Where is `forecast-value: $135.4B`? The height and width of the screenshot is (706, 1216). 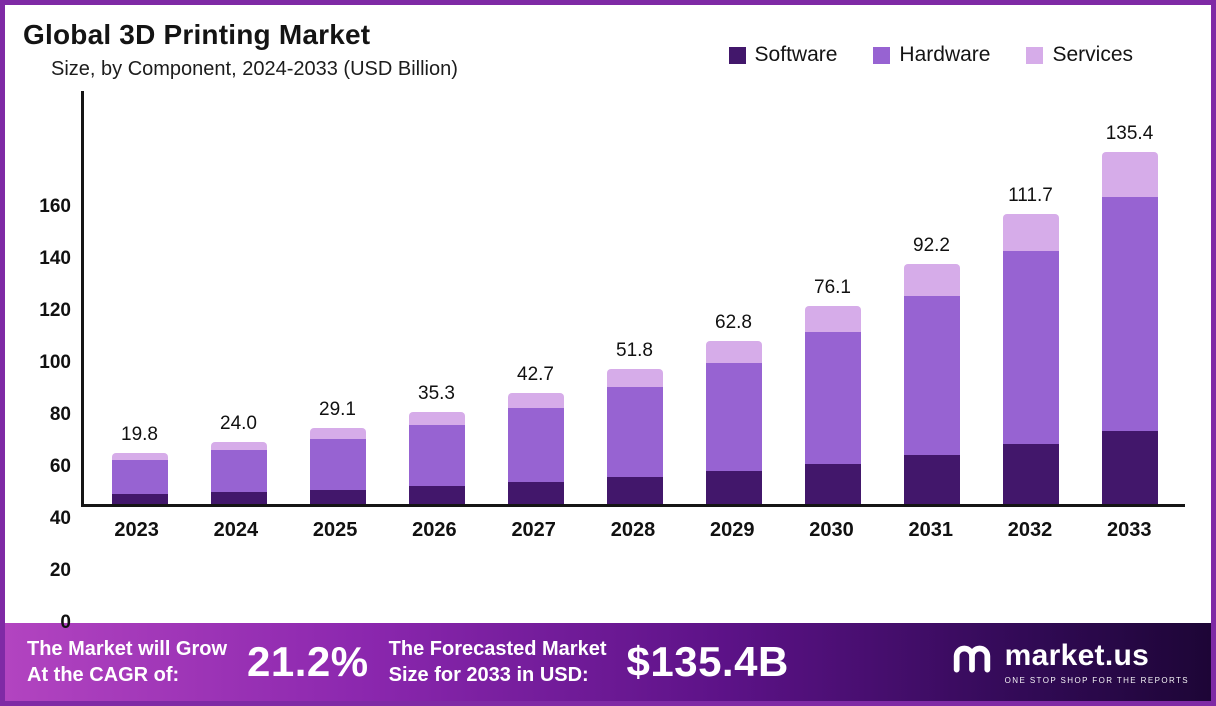
forecast-value: $135.4B is located at coordinates (707, 661).